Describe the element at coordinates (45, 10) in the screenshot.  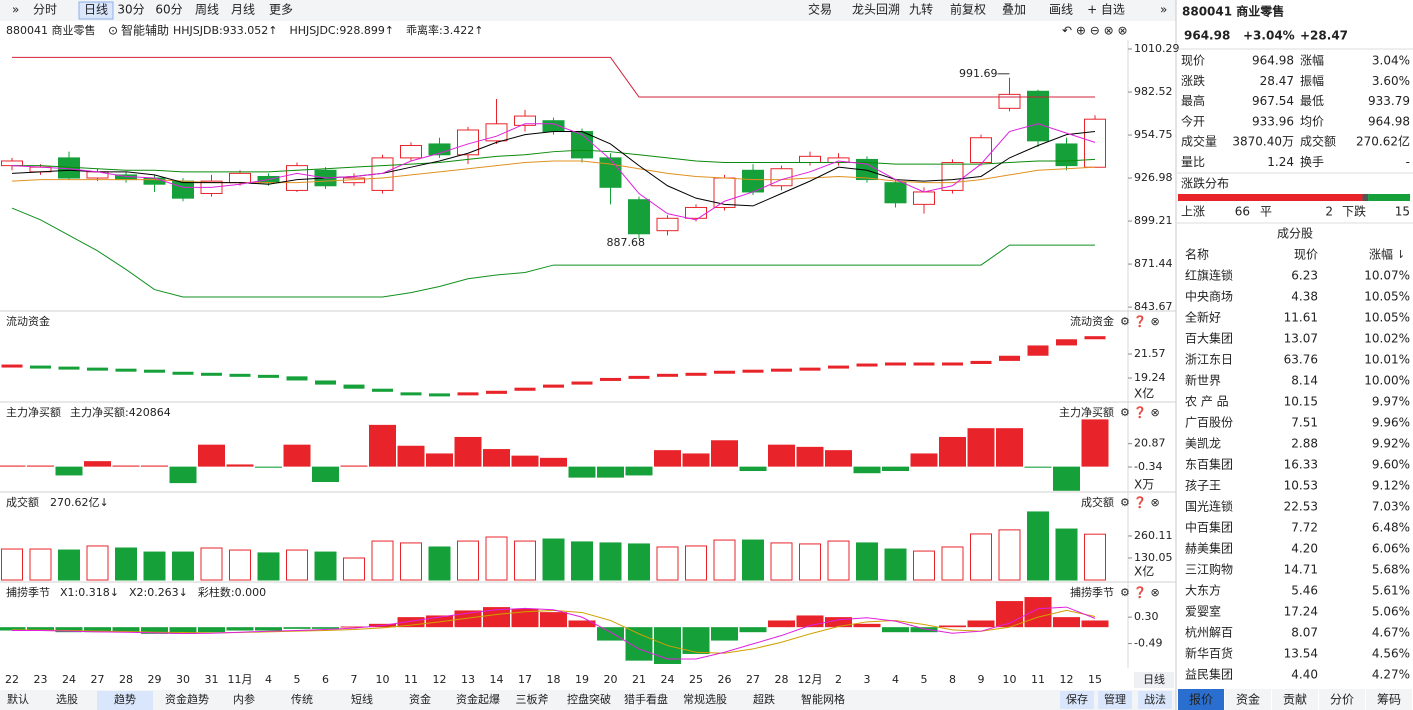
I see `toolbar-tab: 分时` at that location.